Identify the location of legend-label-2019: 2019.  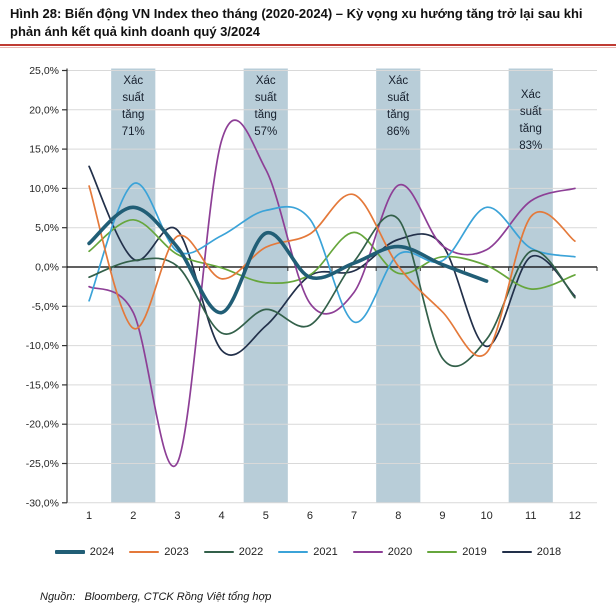
(474, 552).